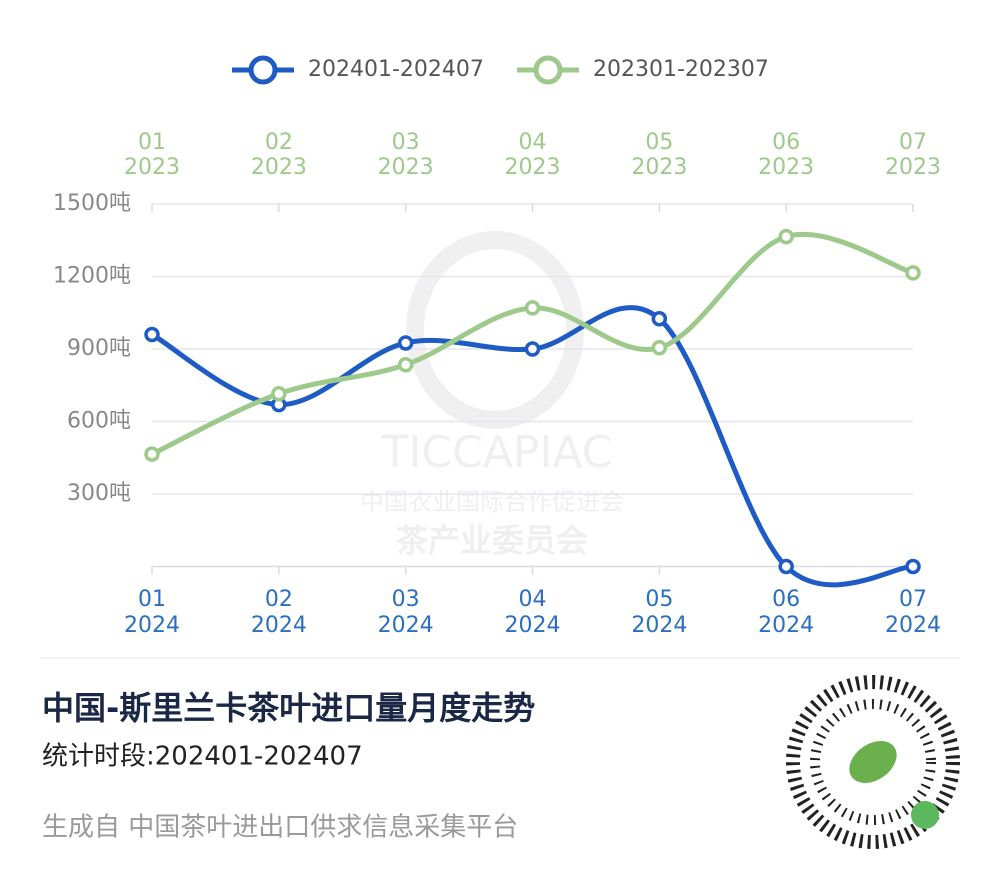 The image size is (1000, 884). Describe the element at coordinates (99, 348) in the screenshot. I see `y-tick-label: 900吨` at that location.